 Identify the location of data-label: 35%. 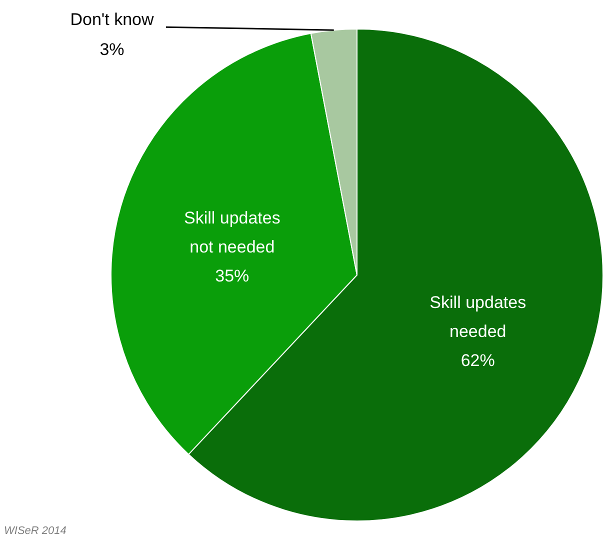
(232, 276).